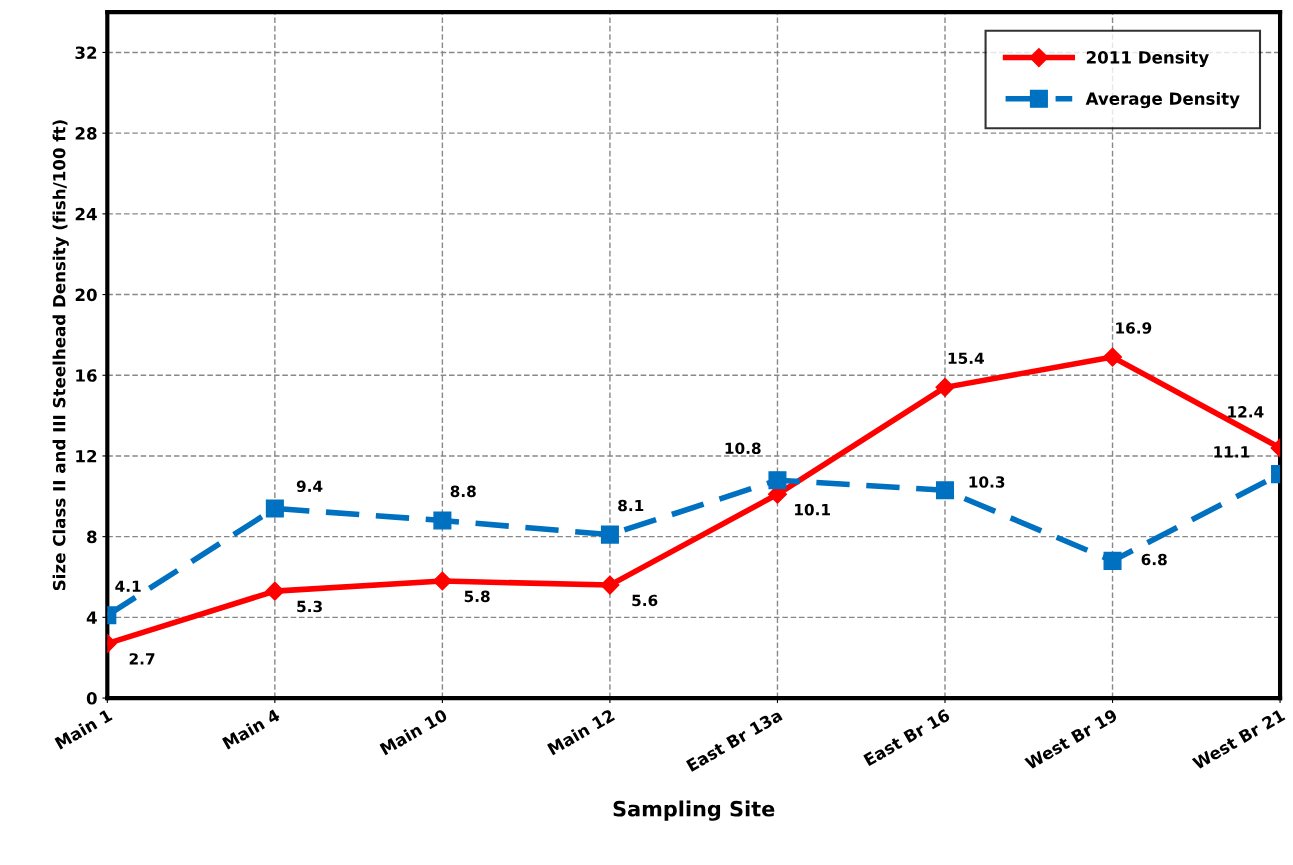  I want to click on data-label: 8.1, so click(631, 505).